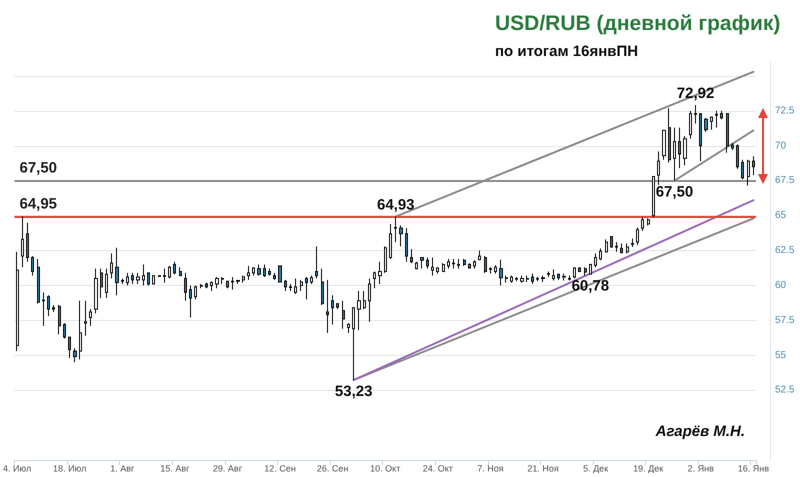 The image size is (800, 477). I want to click on x-tick-label: 12. Сен, so click(280, 469).